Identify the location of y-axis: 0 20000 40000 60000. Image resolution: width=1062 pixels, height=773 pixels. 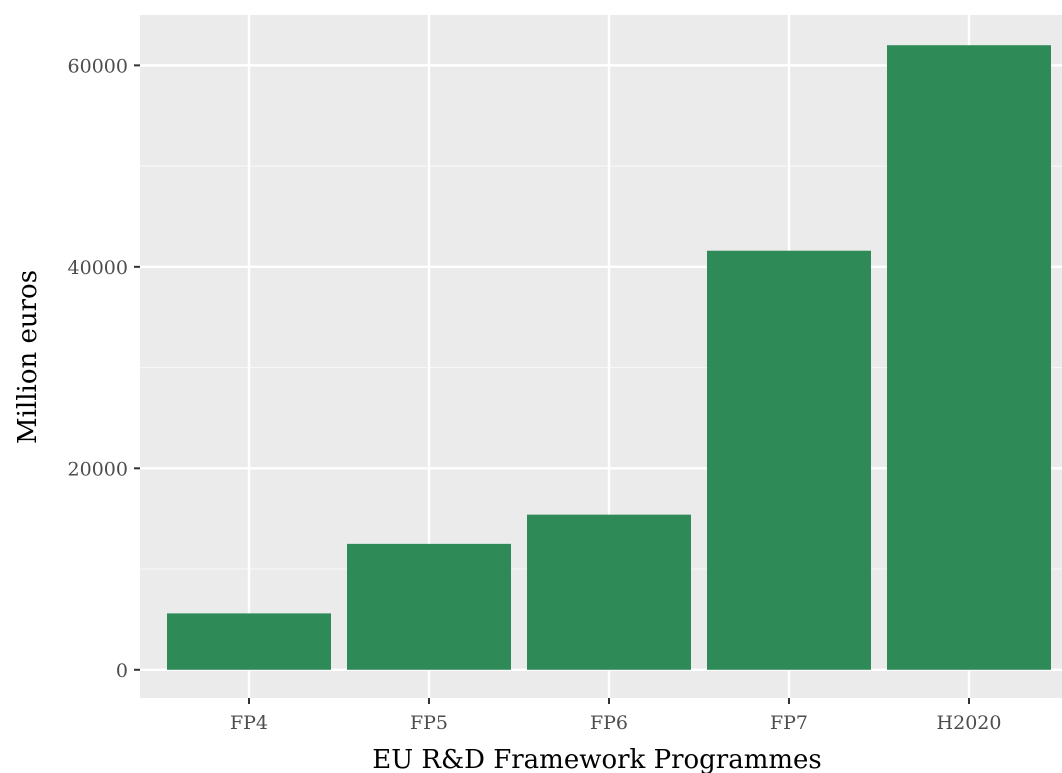
(104, 368).